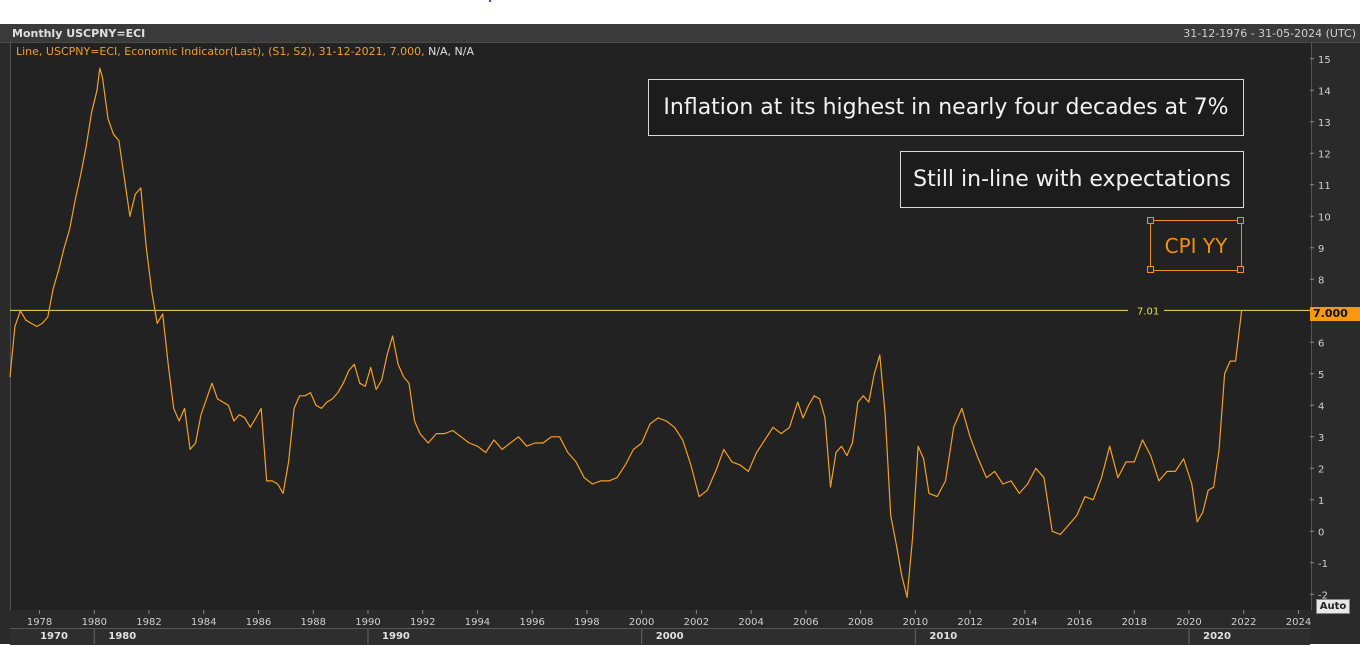  Describe the element at coordinates (1321, 406) in the screenshot. I see `y-tick-label: 4` at that location.